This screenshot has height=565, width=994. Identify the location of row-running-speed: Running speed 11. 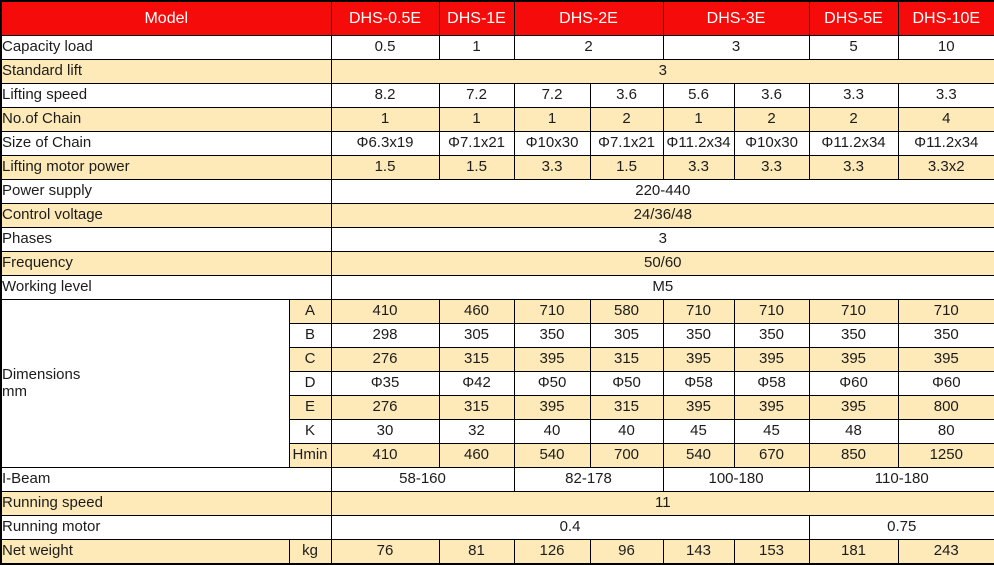
(497, 503).